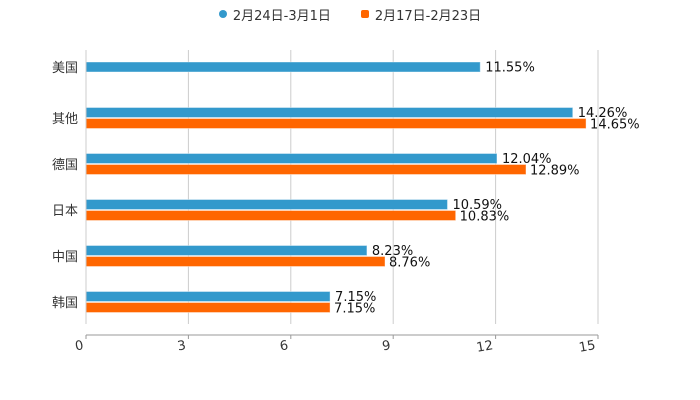  I want to click on x-tick-label: 6, so click(284, 346).